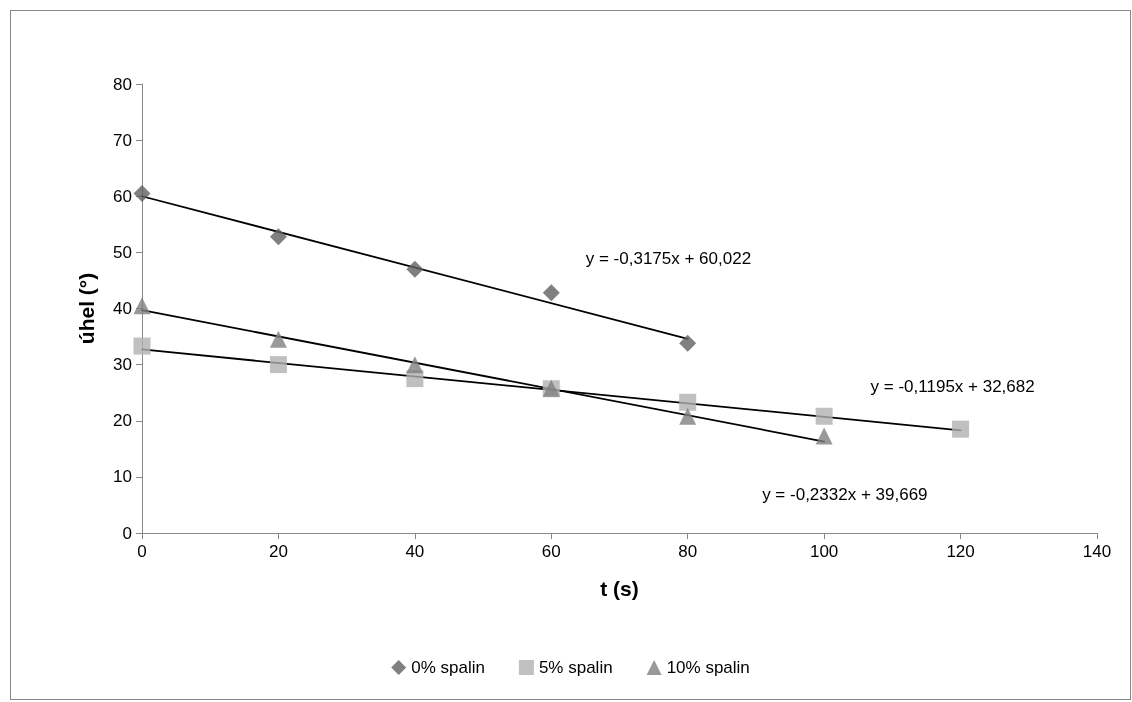 This screenshot has height=702, width=1132. I want to click on x-tick-label: 80, so click(688, 551).